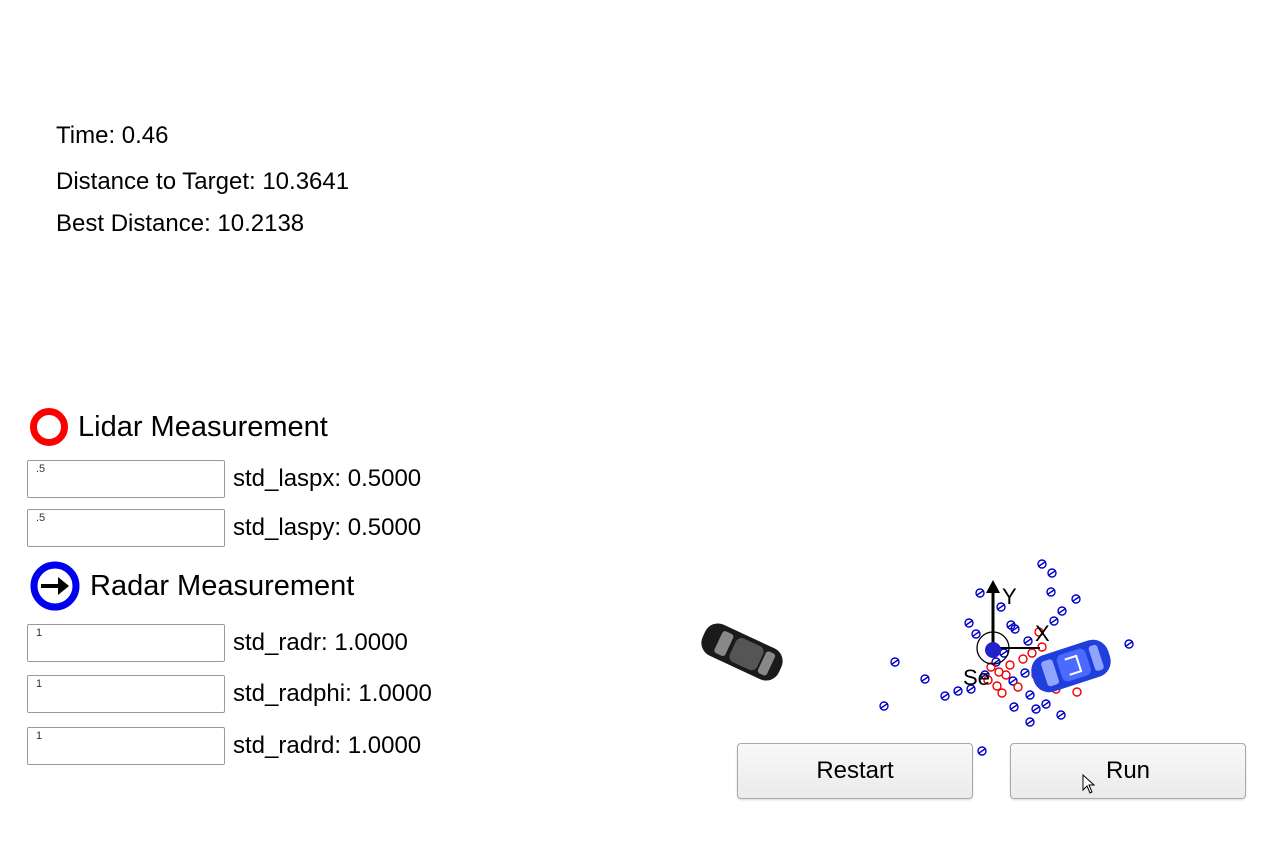 The width and height of the screenshot is (1272, 864). I want to click on std-radrd-input, so click(126, 746).